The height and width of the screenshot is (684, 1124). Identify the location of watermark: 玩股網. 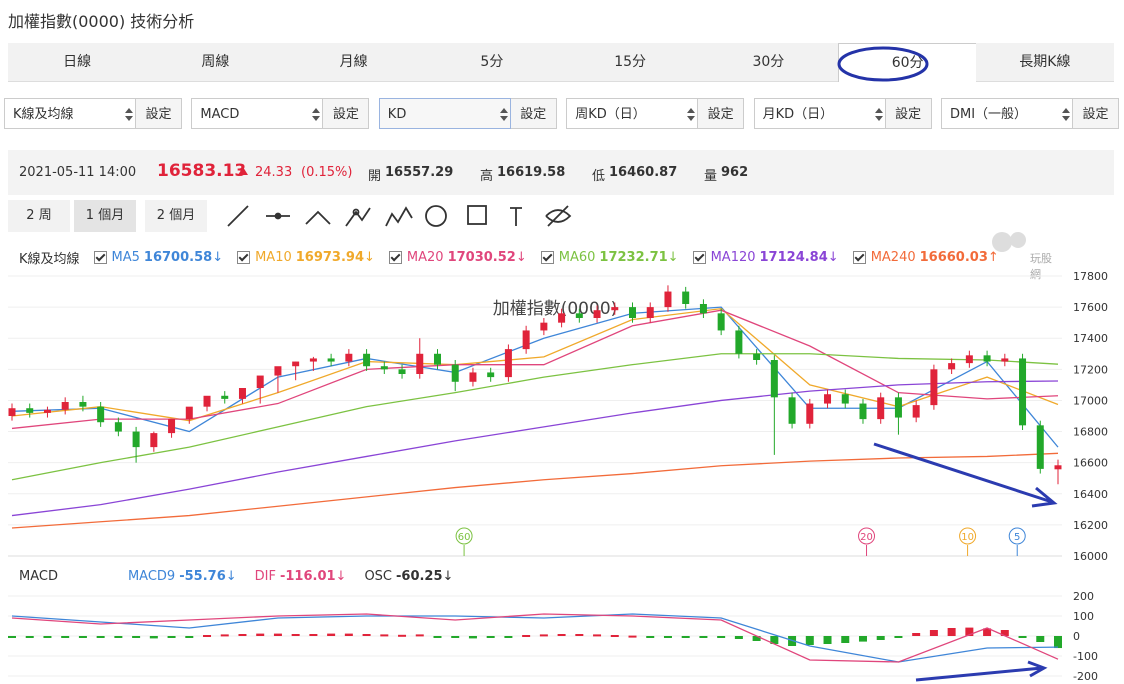
(1023, 254).